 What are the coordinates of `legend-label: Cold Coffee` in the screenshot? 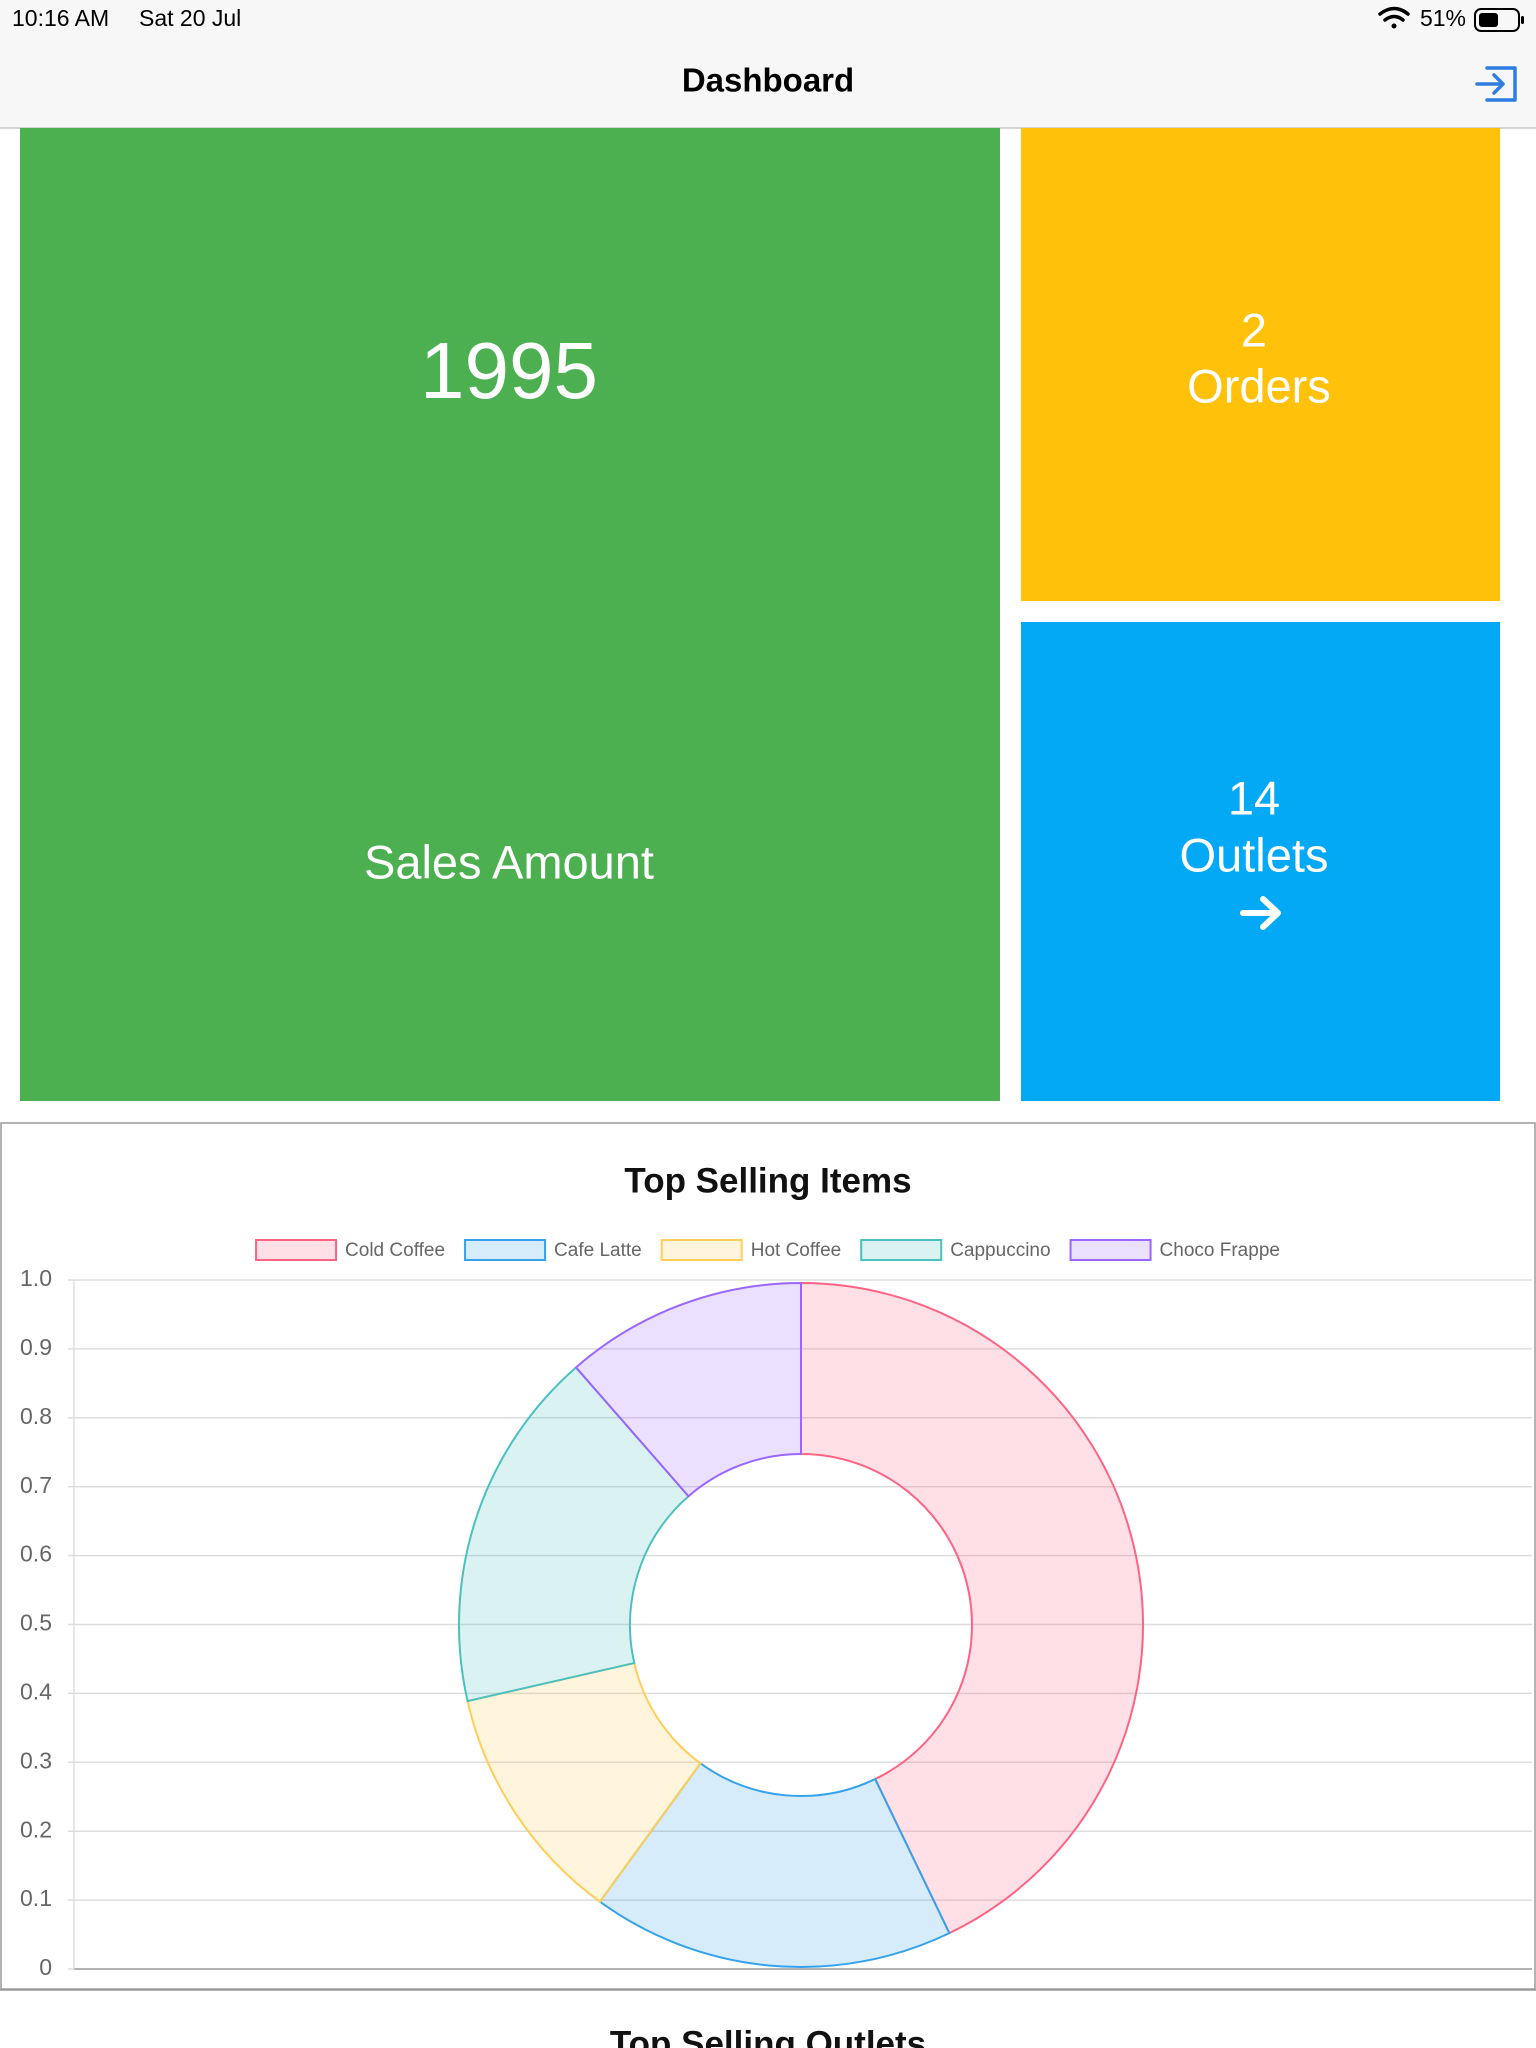 It's located at (395, 1250).